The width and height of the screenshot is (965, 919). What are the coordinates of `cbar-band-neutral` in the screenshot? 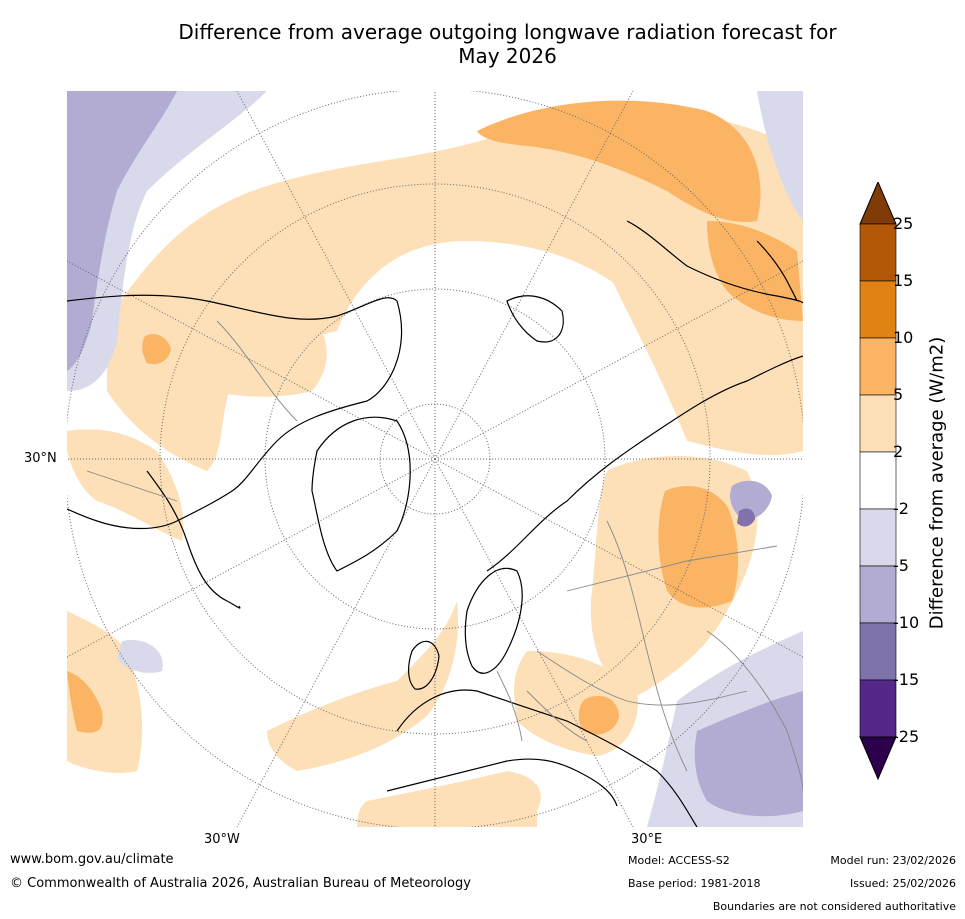 It's located at (878, 480).